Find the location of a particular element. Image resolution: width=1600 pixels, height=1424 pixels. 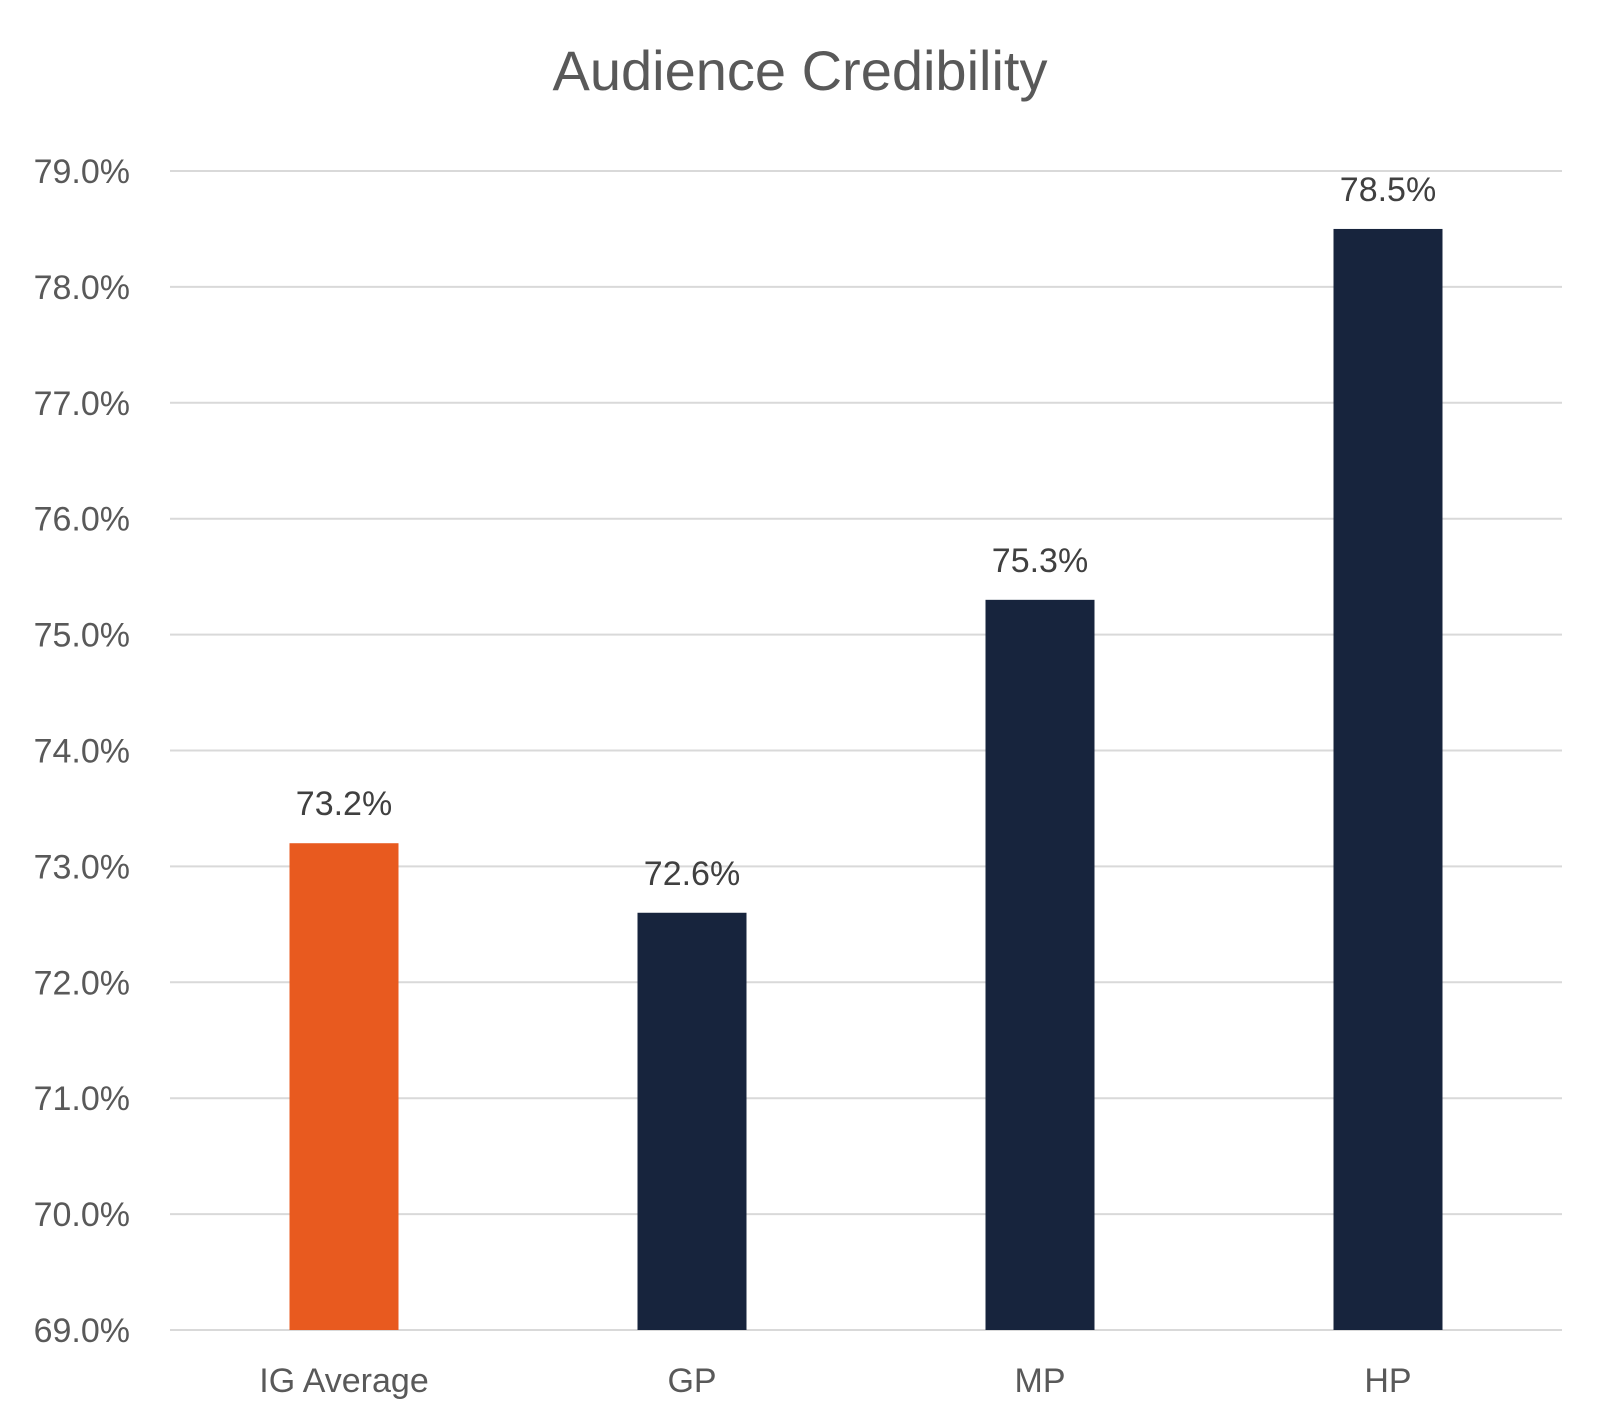

y-tick-label: 79.0% is located at coordinates (82, 172).